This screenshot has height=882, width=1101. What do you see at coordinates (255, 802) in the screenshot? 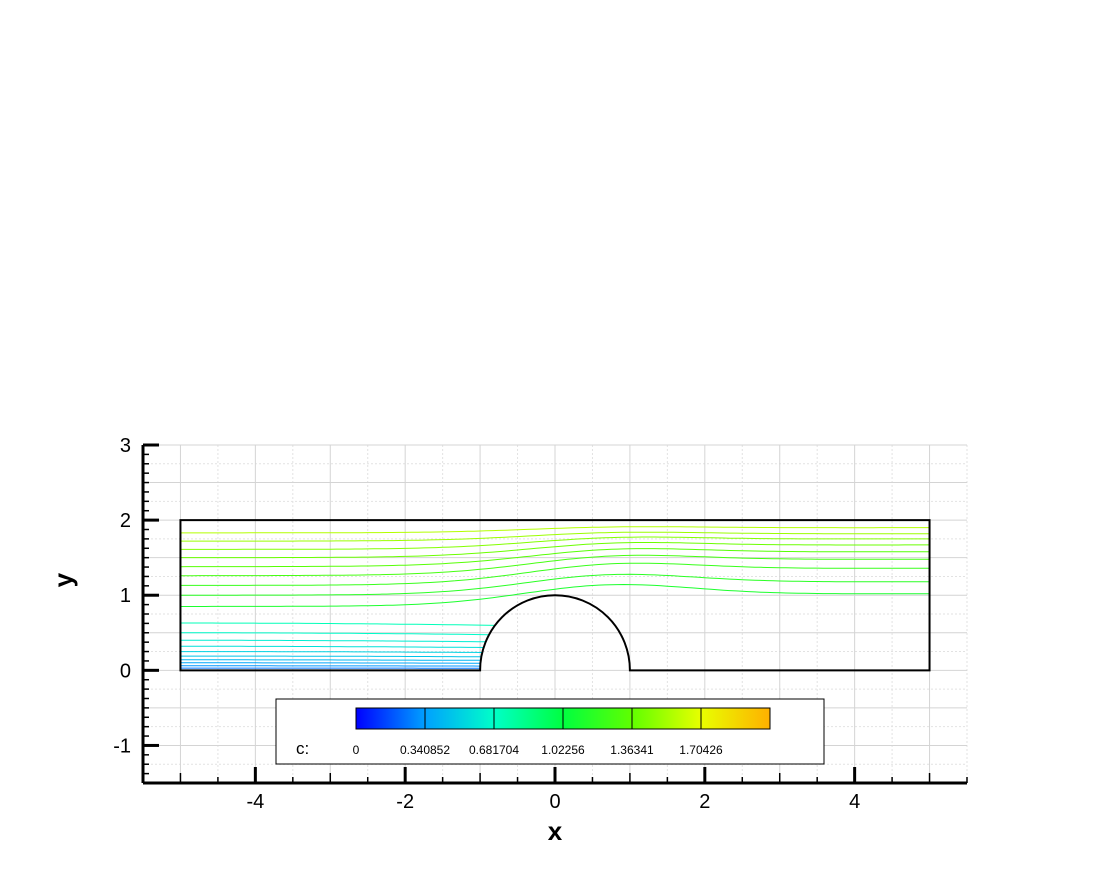
I see `x-tick-label: -4` at bounding box center [255, 802].